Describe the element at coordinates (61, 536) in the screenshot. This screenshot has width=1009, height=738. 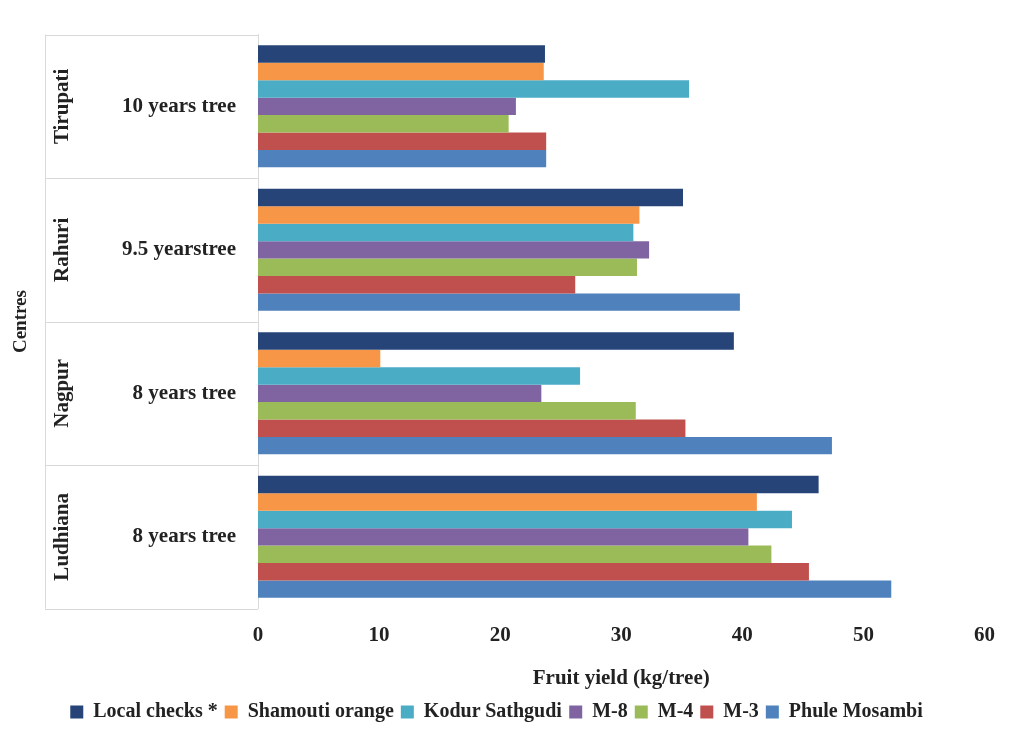
I see `text: Ludhiana` at that location.